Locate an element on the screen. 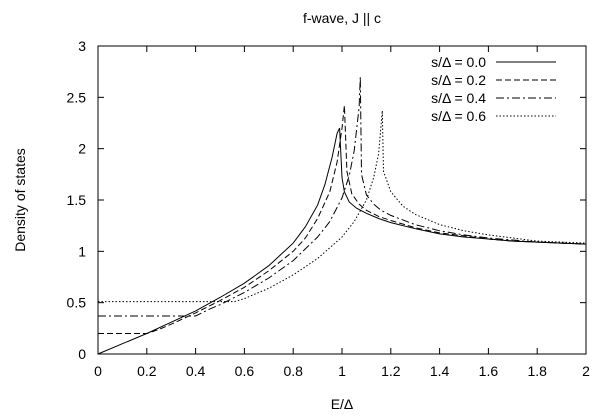 The width and height of the screenshot is (606, 416). x-tick-label: 1 is located at coordinates (342, 371).